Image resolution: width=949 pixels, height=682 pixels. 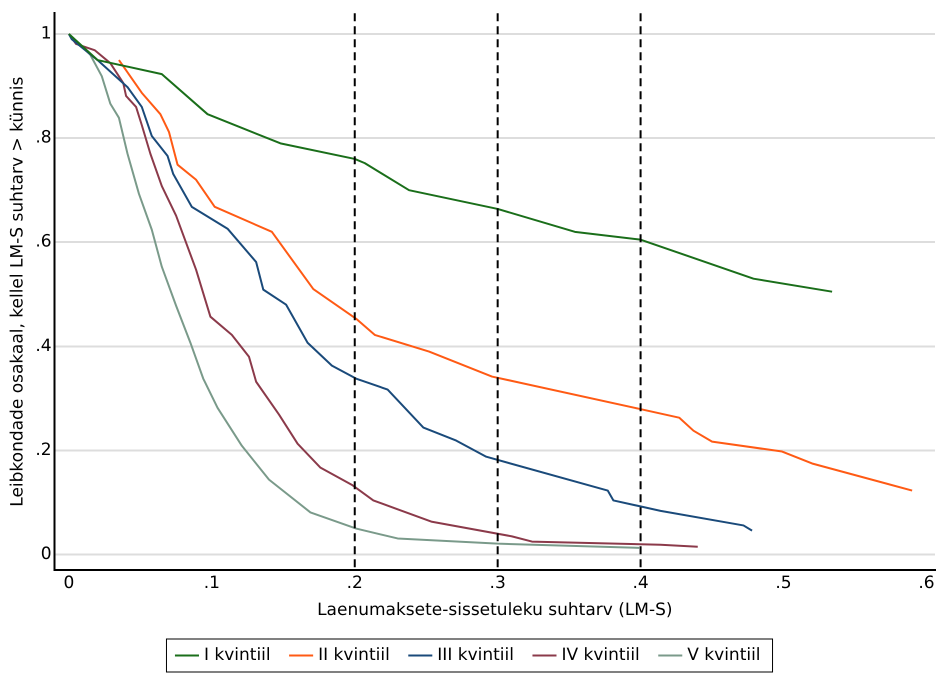 What do you see at coordinates (46, 554) in the screenshot?
I see `y-tick-label: 0` at bounding box center [46, 554].